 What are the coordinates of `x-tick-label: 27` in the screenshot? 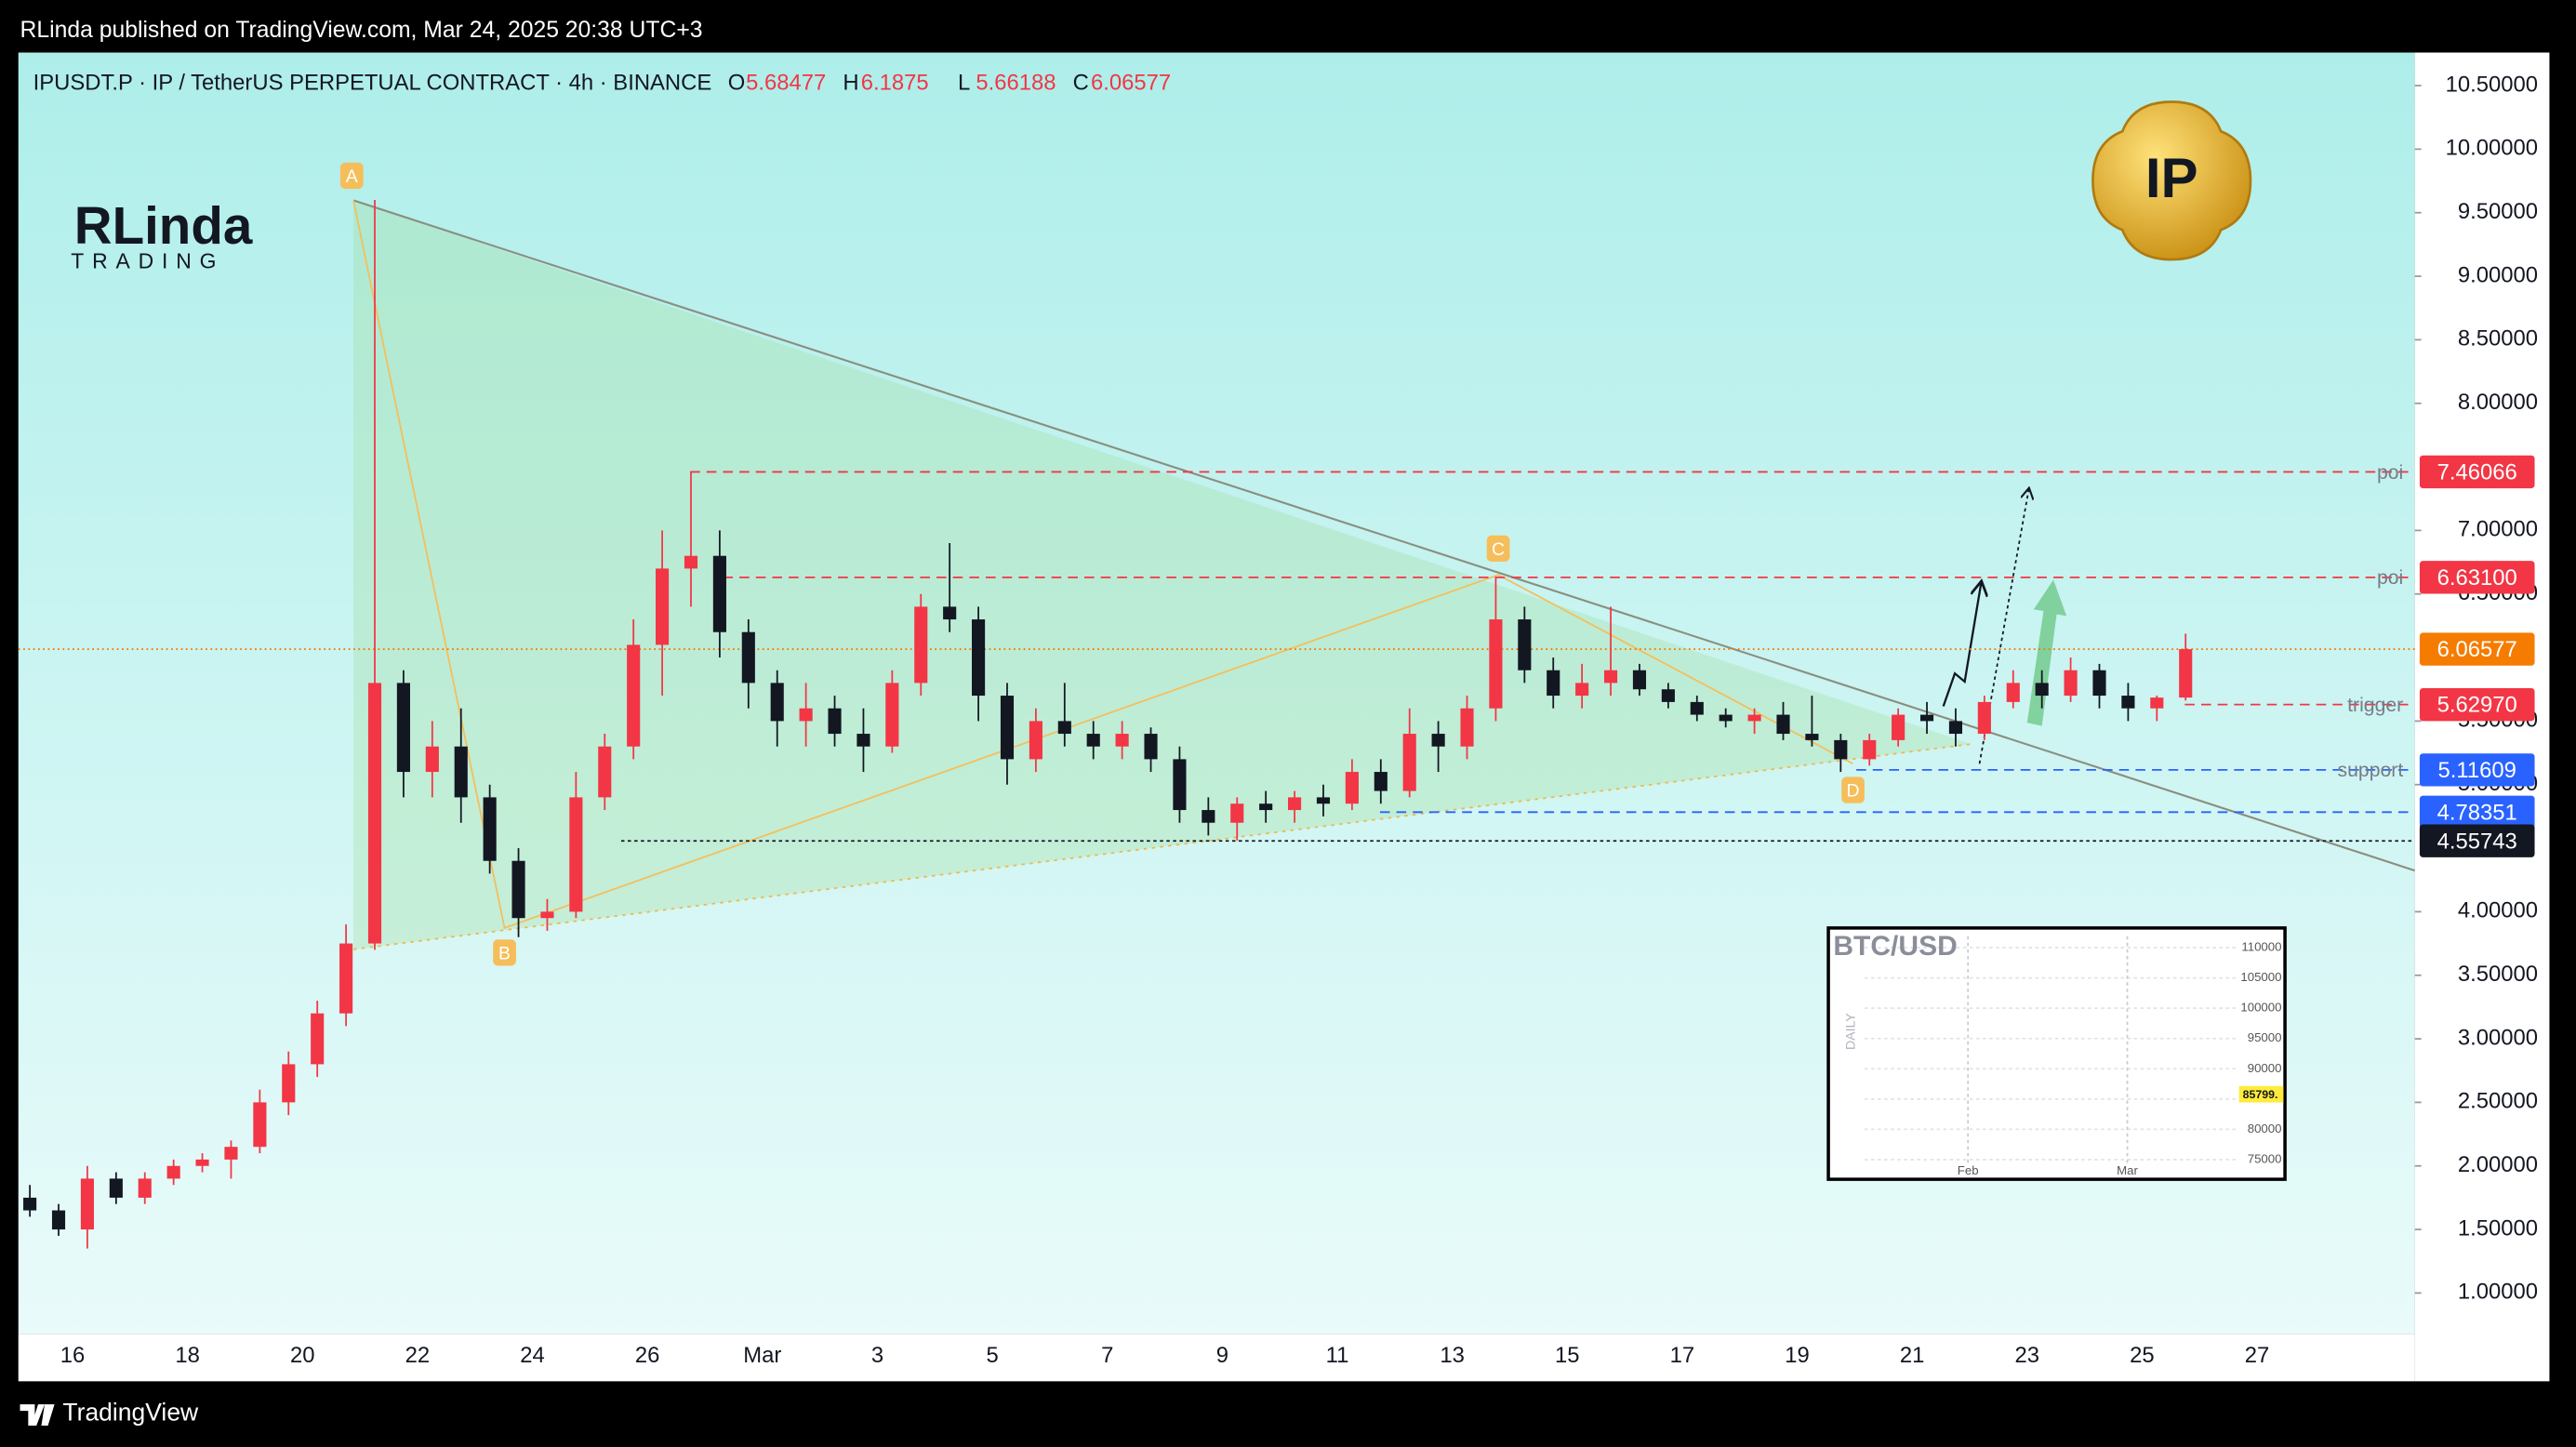 It's located at (2257, 1356).